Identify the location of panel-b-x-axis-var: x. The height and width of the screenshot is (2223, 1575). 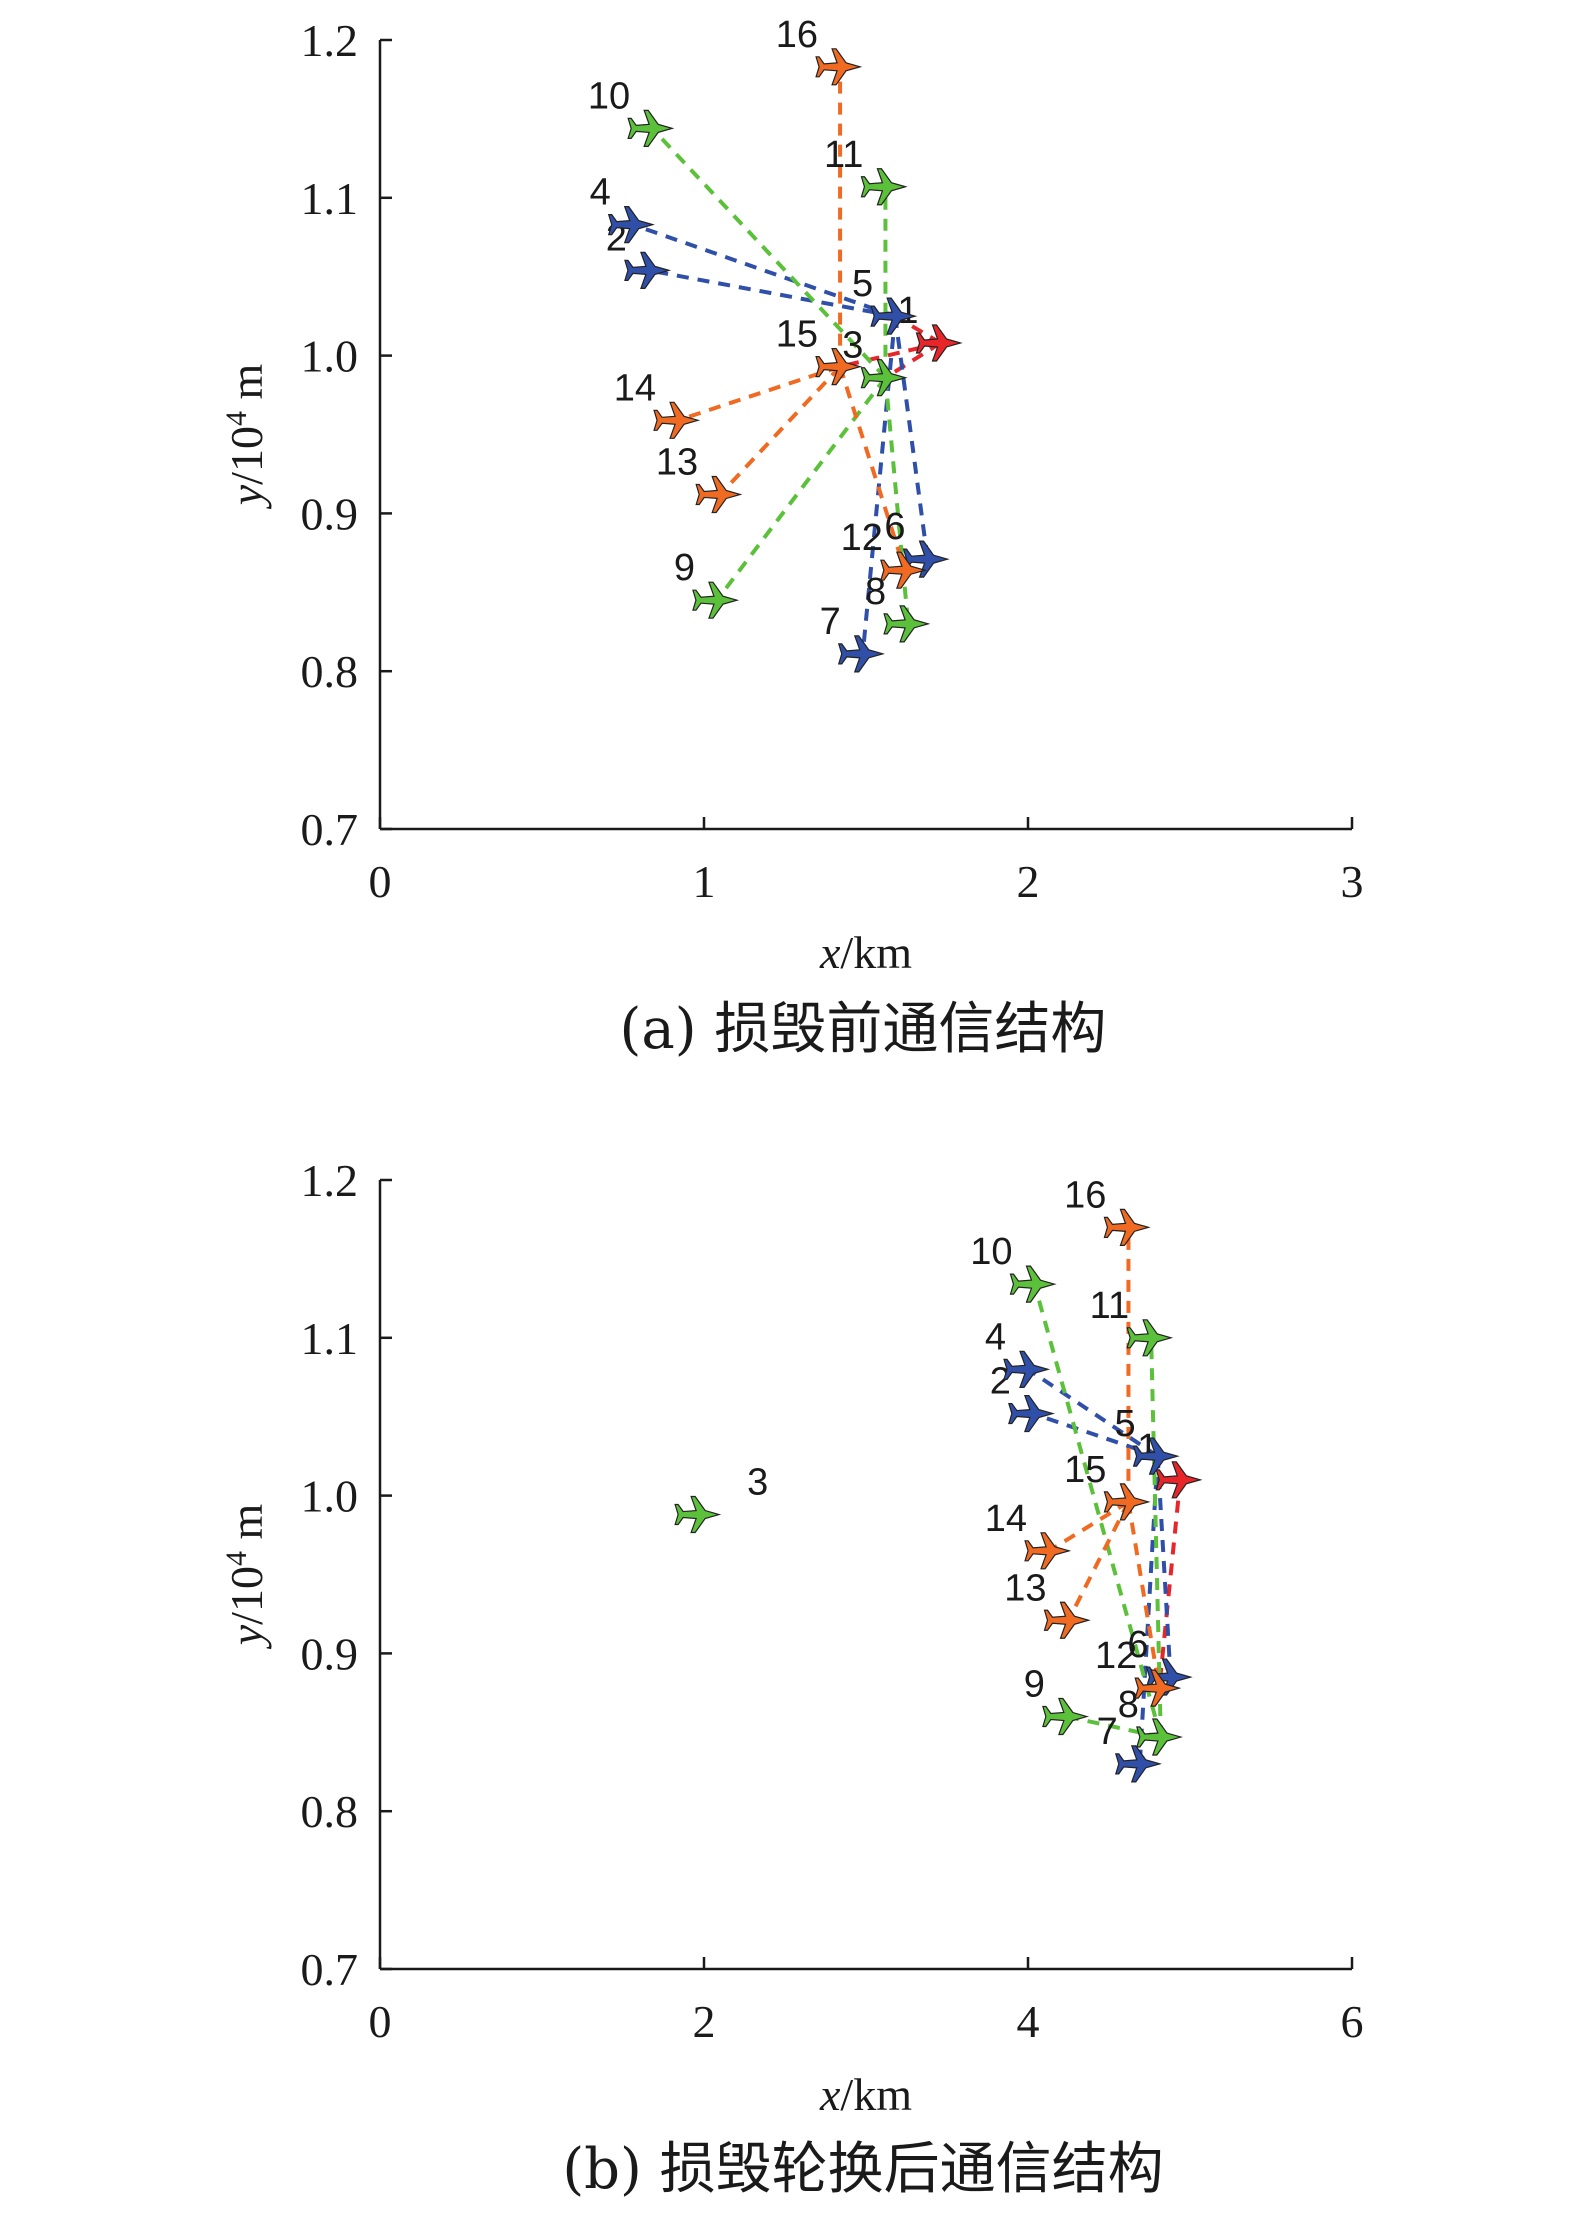
(830, 2094).